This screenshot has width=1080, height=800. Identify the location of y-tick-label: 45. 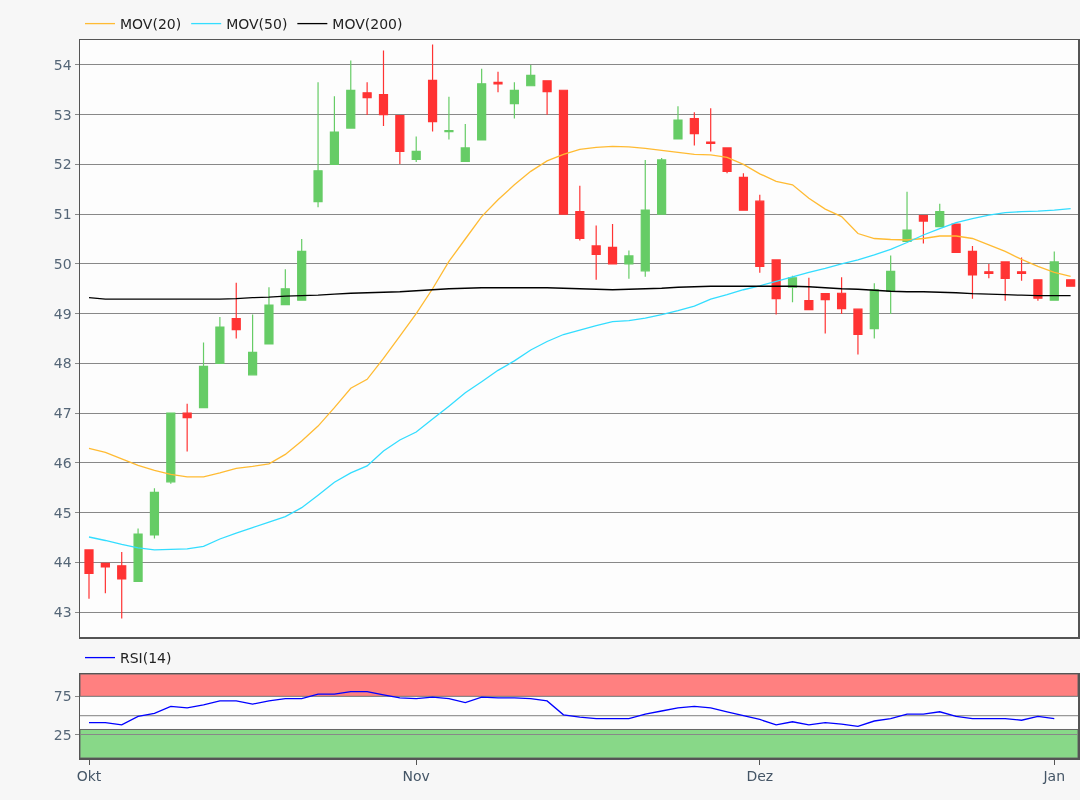
(62, 512).